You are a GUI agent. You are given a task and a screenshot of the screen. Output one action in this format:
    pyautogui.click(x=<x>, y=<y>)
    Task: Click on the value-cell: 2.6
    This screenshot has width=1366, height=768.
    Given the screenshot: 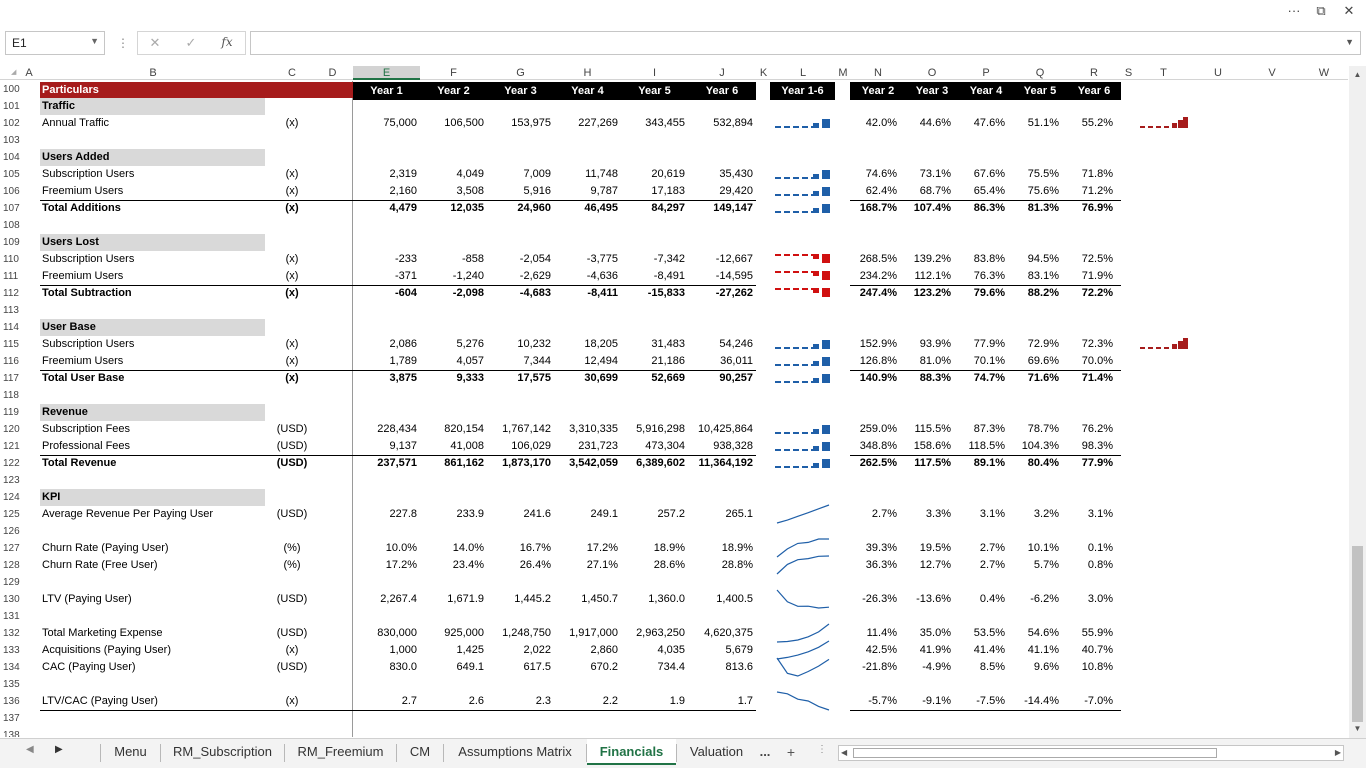 What is the action you would take?
    pyautogui.click(x=476, y=701)
    